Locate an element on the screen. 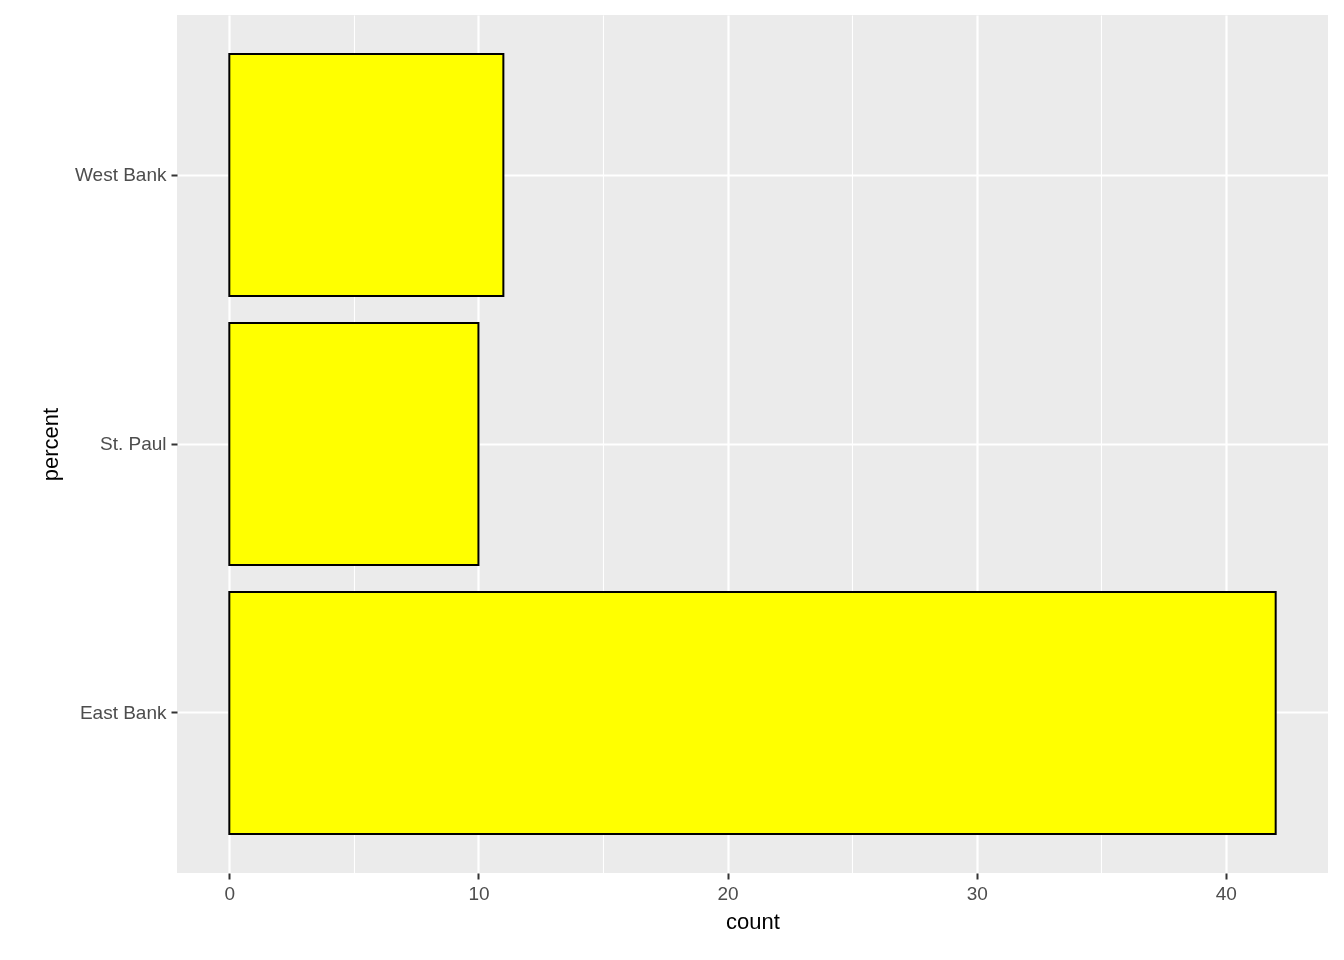 This screenshot has height=960, width=1344. y-tick-label: St. Paul is located at coordinates (133, 443).